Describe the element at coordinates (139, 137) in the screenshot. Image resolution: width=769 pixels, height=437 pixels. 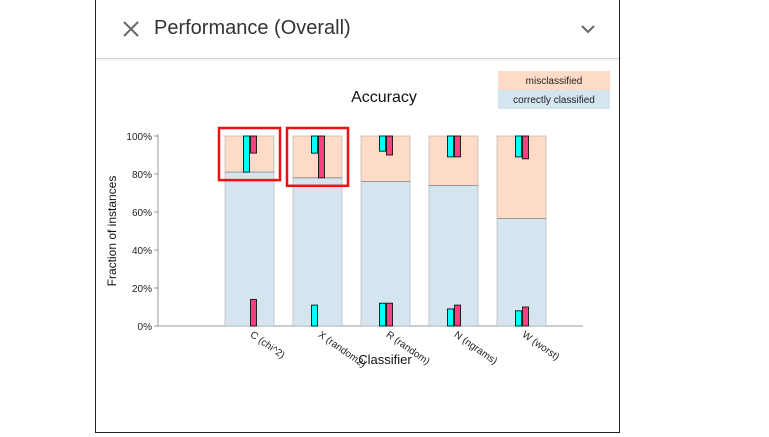
I see `y-tick-label: 100%` at that location.